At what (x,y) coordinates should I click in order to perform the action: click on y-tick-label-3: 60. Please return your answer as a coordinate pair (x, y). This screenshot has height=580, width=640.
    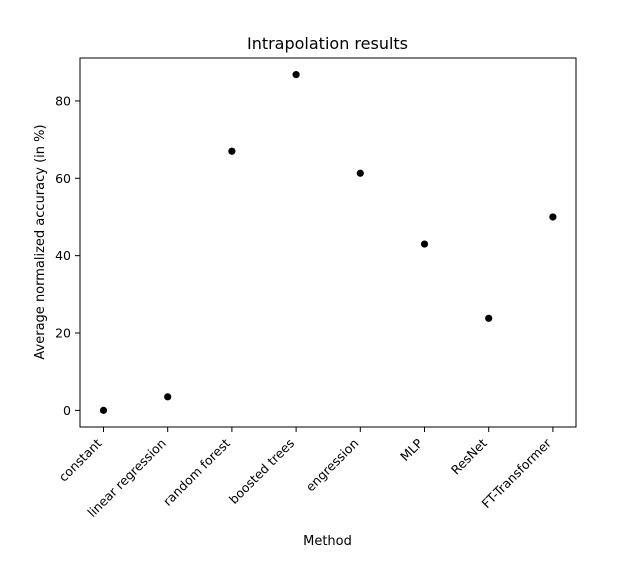
    Looking at the image, I should click on (63, 178).